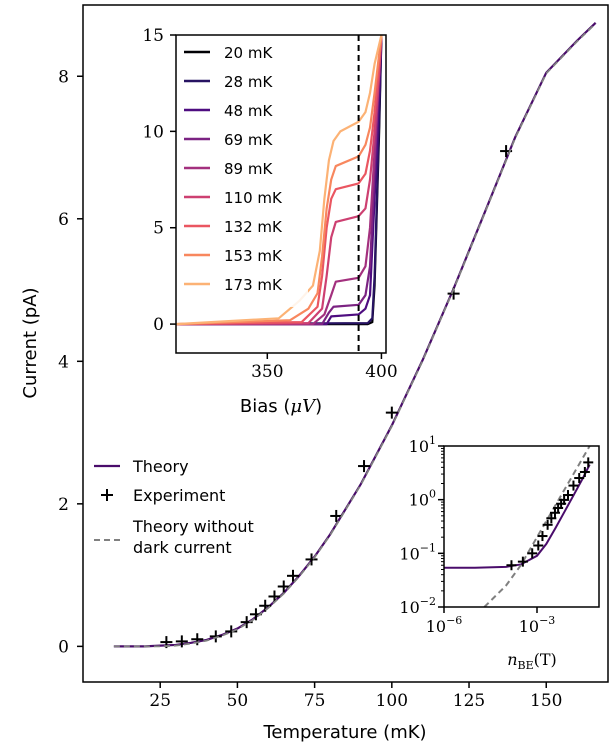 The image size is (615, 748). What do you see at coordinates (248, 140) in the screenshot?
I see `bias-legend-label: 69 mK` at bounding box center [248, 140].